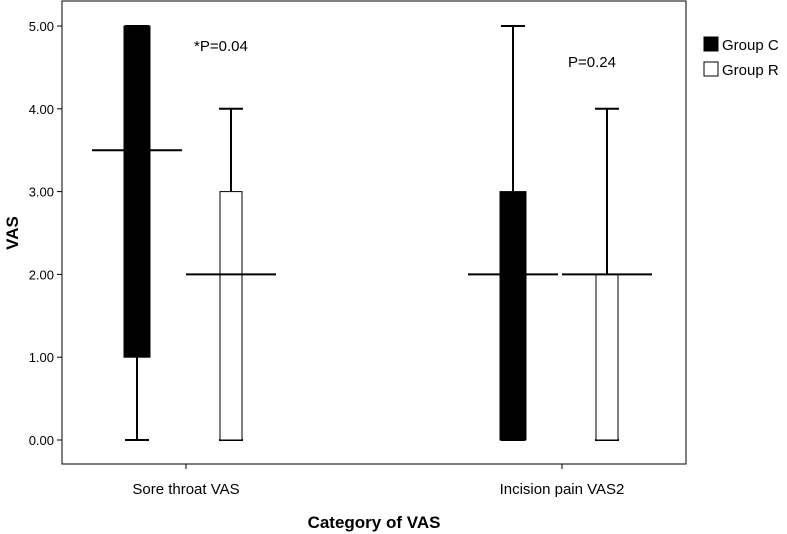  Describe the element at coordinates (41, 274) in the screenshot. I see `y-tick-label: 2.00` at that location.